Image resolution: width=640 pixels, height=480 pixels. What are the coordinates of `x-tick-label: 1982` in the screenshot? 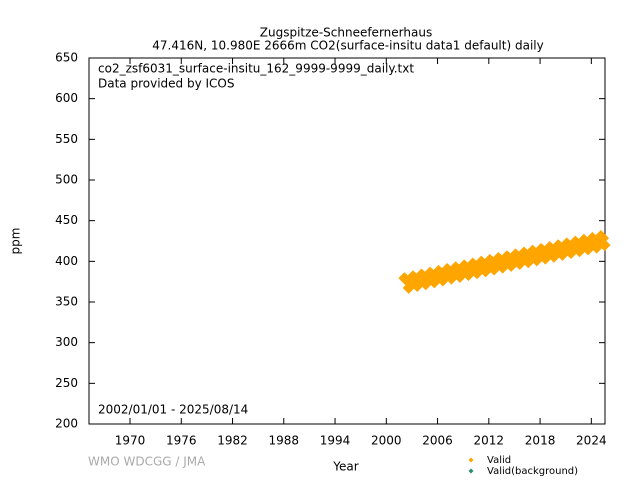 It's located at (232, 441).